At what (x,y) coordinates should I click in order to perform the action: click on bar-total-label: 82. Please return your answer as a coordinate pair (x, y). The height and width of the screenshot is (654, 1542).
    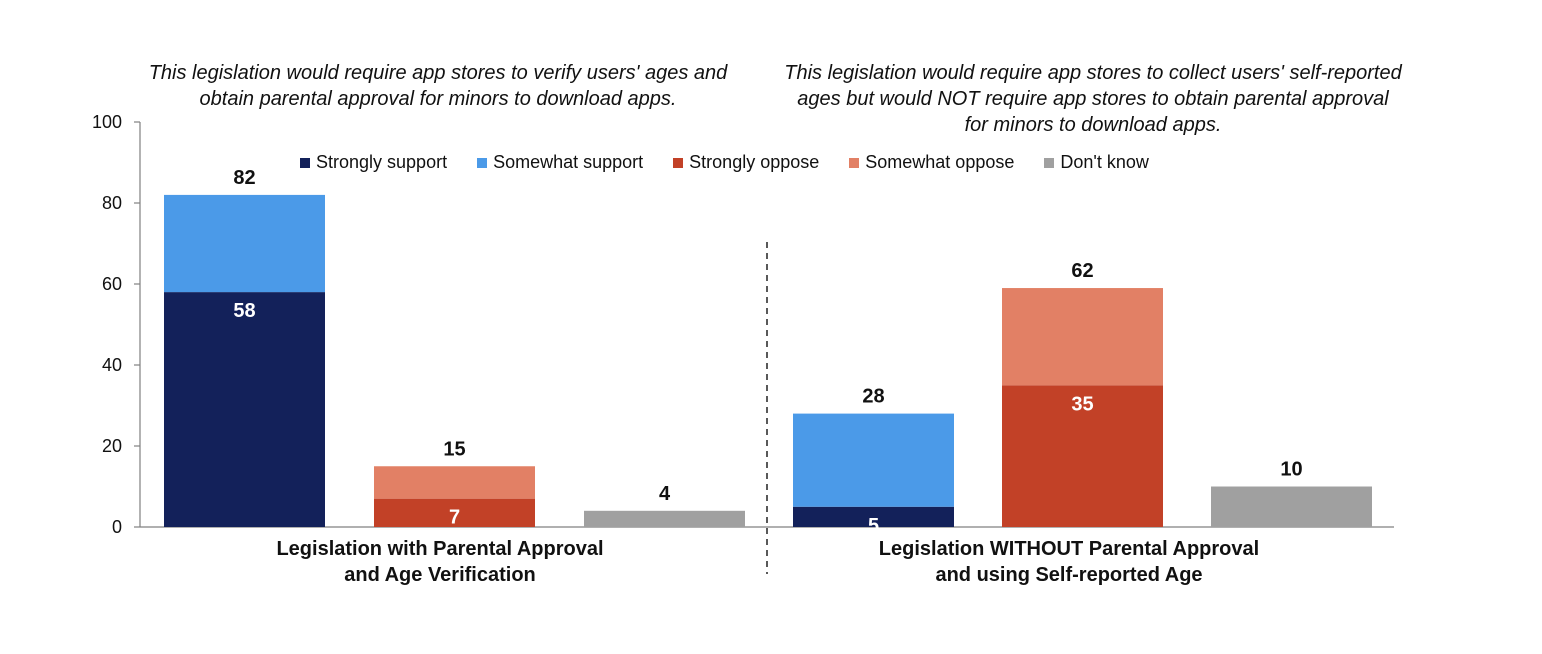
    Looking at the image, I should click on (244, 178).